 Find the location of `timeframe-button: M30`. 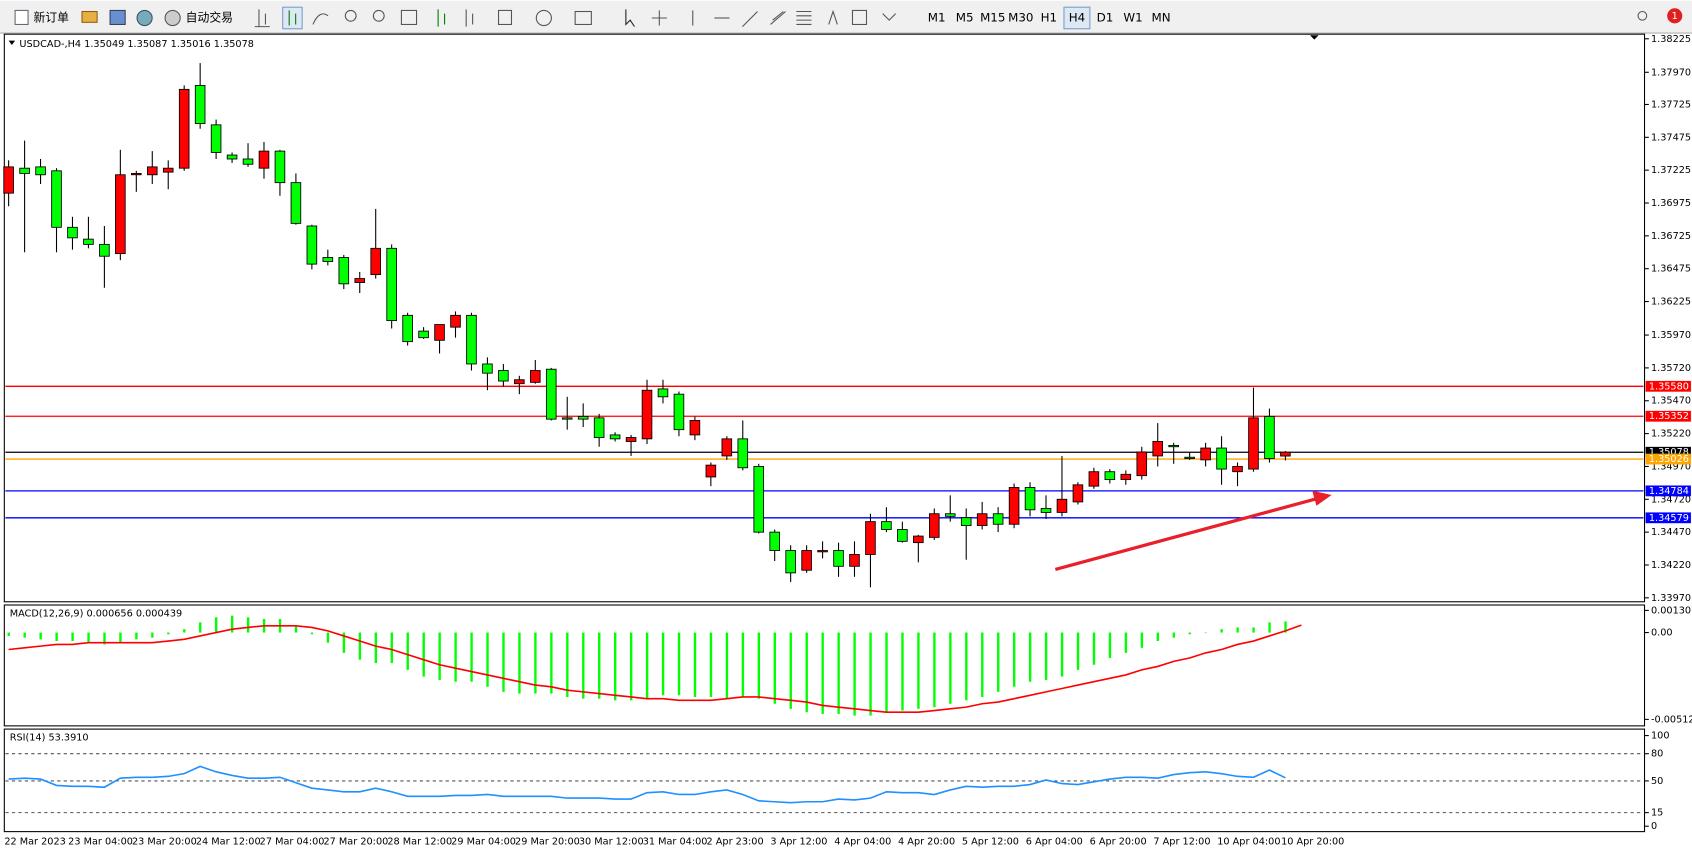

timeframe-button: M30 is located at coordinates (1020, 17).